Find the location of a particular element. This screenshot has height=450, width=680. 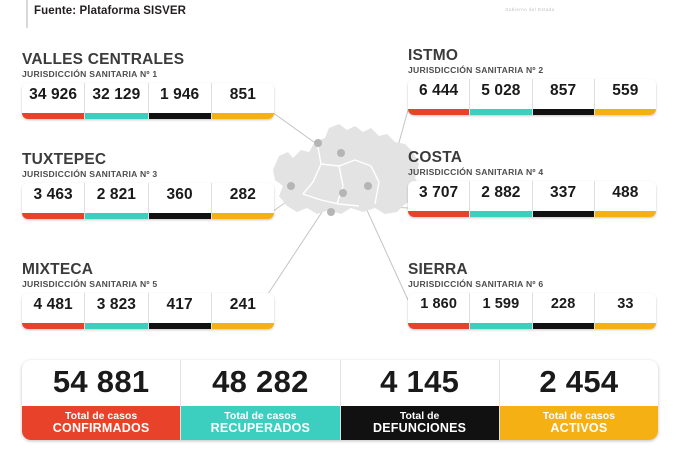

region-title: SIERRA is located at coordinates (438, 269).